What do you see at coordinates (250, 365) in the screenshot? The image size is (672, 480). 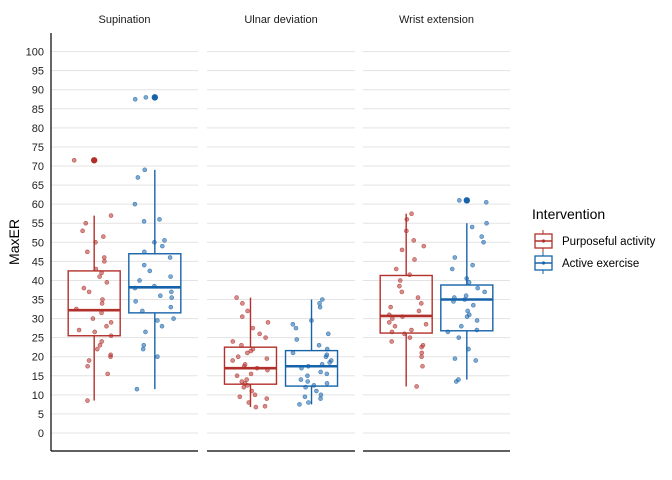 I see `box-iqr` at bounding box center [250, 365].